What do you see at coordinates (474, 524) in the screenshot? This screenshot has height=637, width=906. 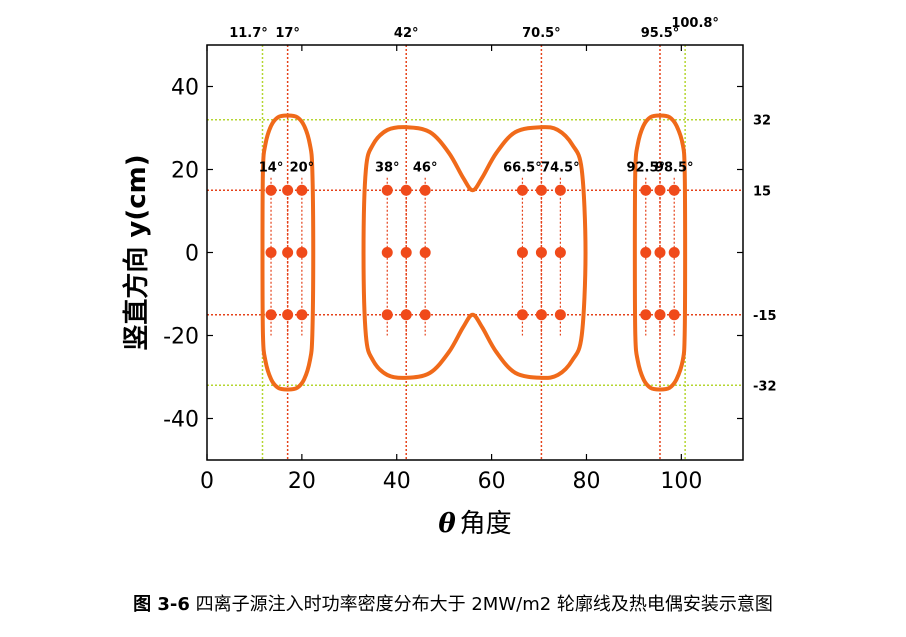 I see `x-axis-label: θ 角度` at bounding box center [474, 524].